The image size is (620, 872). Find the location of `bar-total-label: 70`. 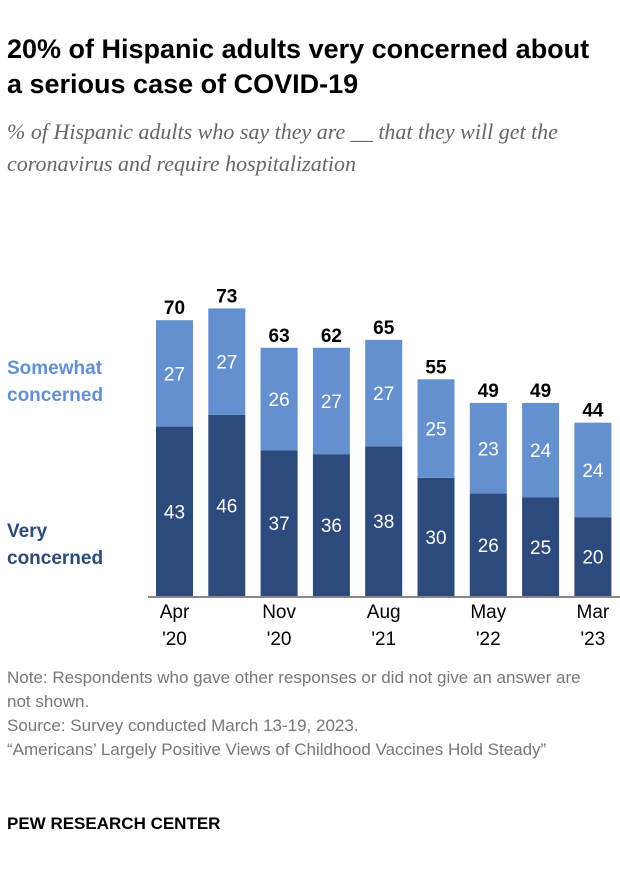

bar-total-label: 70 is located at coordinates (174, 308).